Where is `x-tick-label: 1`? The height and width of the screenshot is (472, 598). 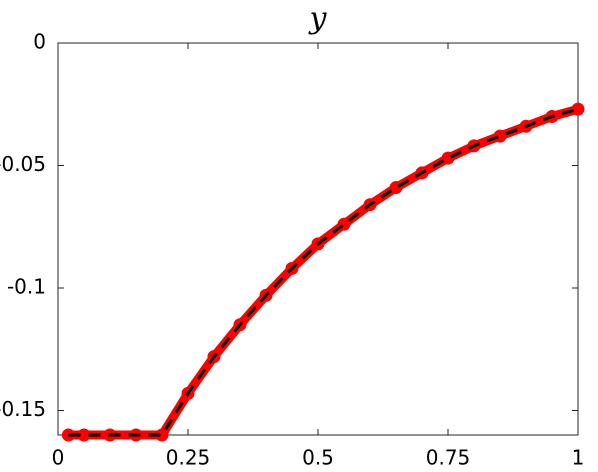
x-tick-label: 1 is located at coordinates (578, 458).